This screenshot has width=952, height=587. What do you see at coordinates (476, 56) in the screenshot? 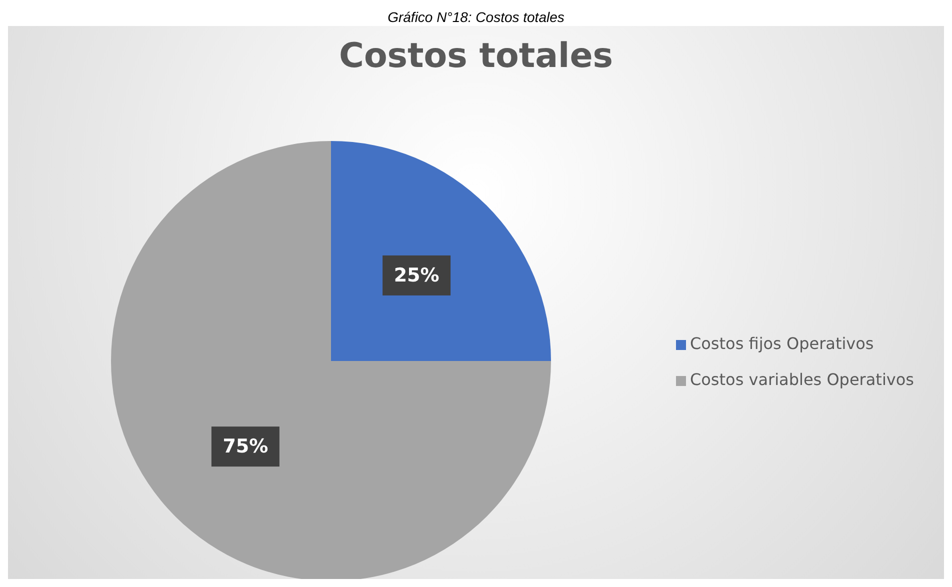
I see `chart-title: Costos totales` at bounding box center [476, 56].